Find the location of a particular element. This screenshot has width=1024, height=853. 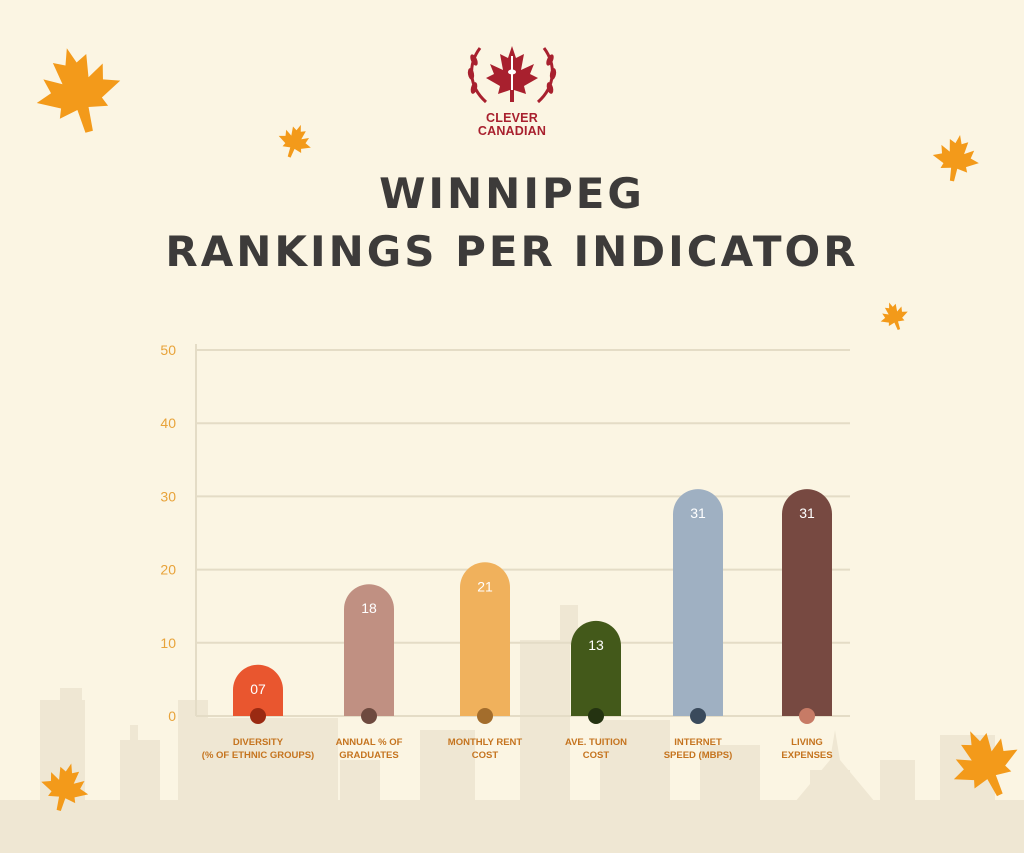

bar-value-label: 07 is located at coordinates (258, 689).